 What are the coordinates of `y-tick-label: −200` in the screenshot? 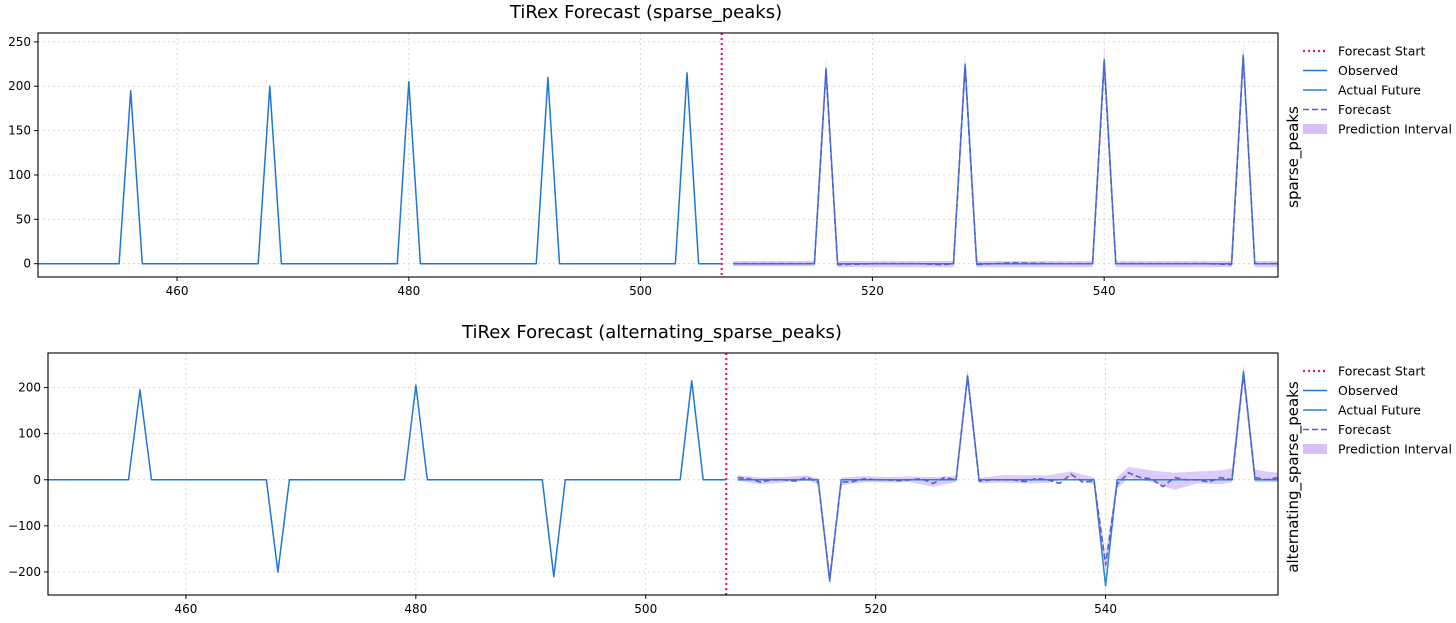 It's located at (24, 572).